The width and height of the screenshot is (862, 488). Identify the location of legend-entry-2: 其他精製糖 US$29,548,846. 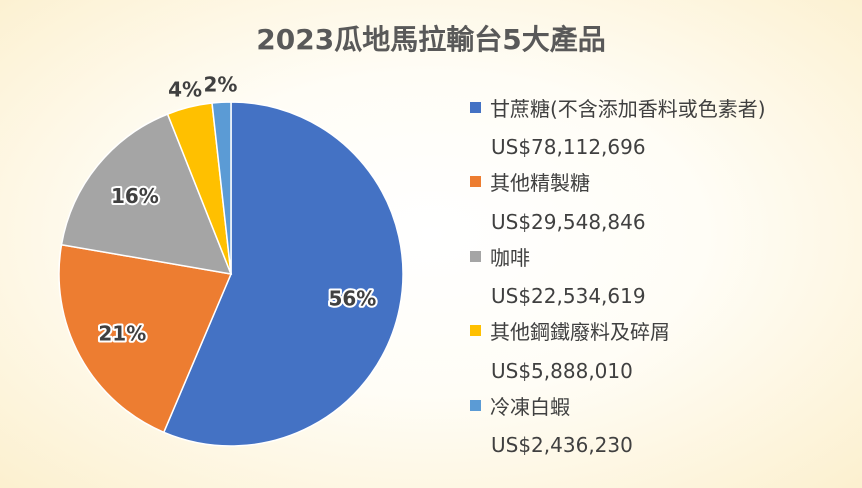
(662, 204).